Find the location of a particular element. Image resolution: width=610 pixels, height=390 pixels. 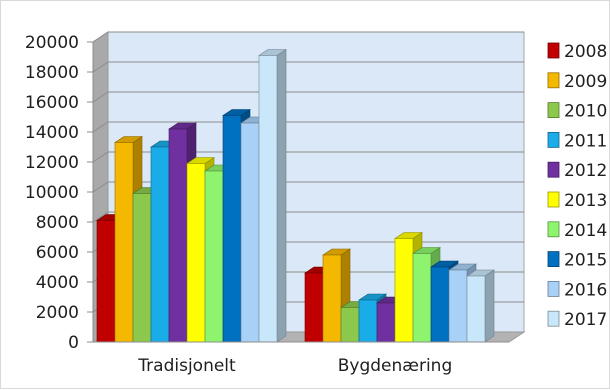

legend-label: 2008 is located at coordinates (585, 52).